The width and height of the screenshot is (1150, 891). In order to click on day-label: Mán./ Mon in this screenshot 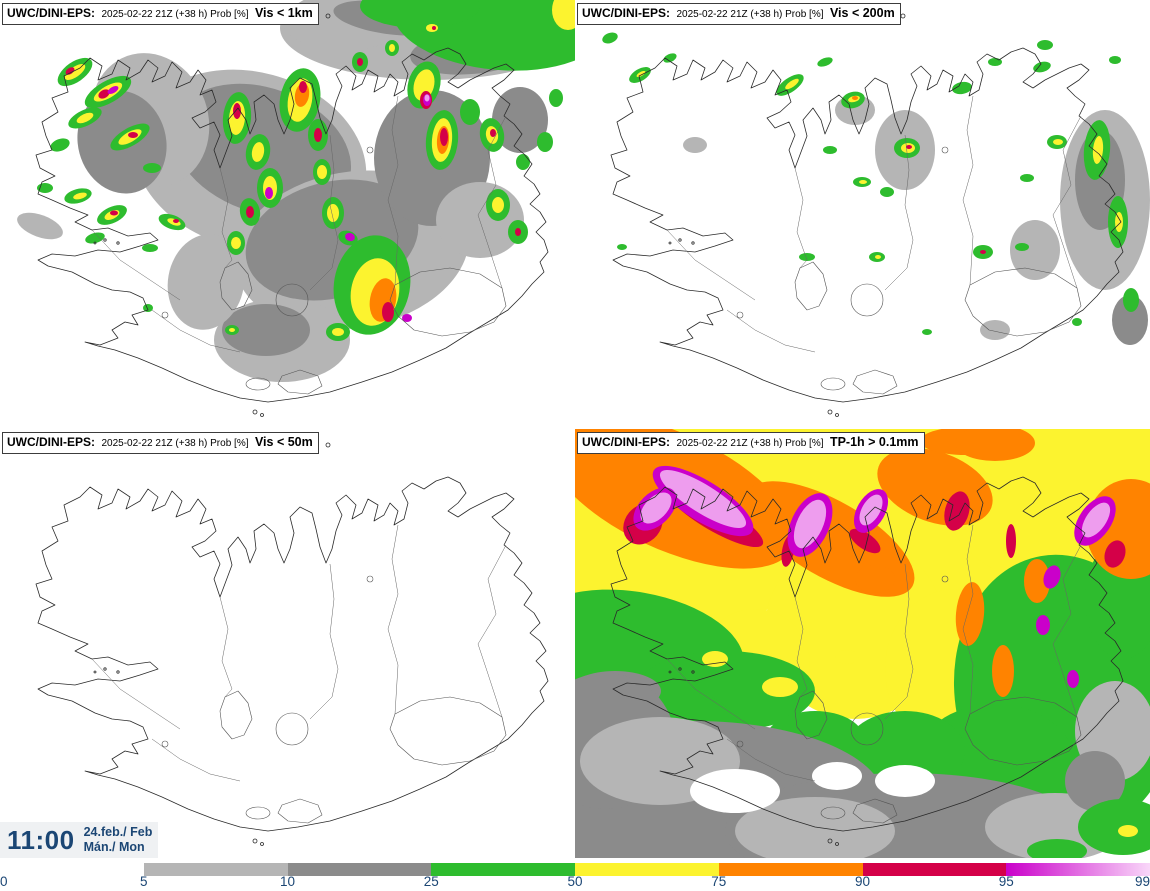, I will do `click(114, 847)`.